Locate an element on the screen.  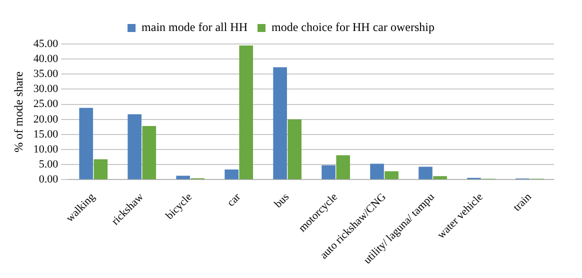
legend-label: mode choice for HH car owership is located at coordinates (353, 27).